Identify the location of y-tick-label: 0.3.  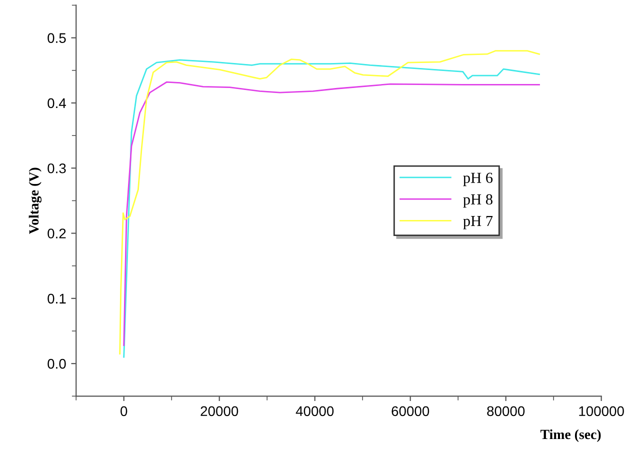
(57, 168).